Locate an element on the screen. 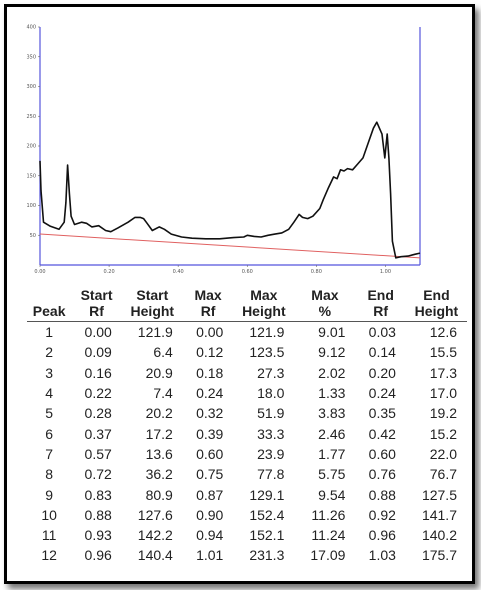  table-cell: 3.83 is located at coordinates (332, 413).